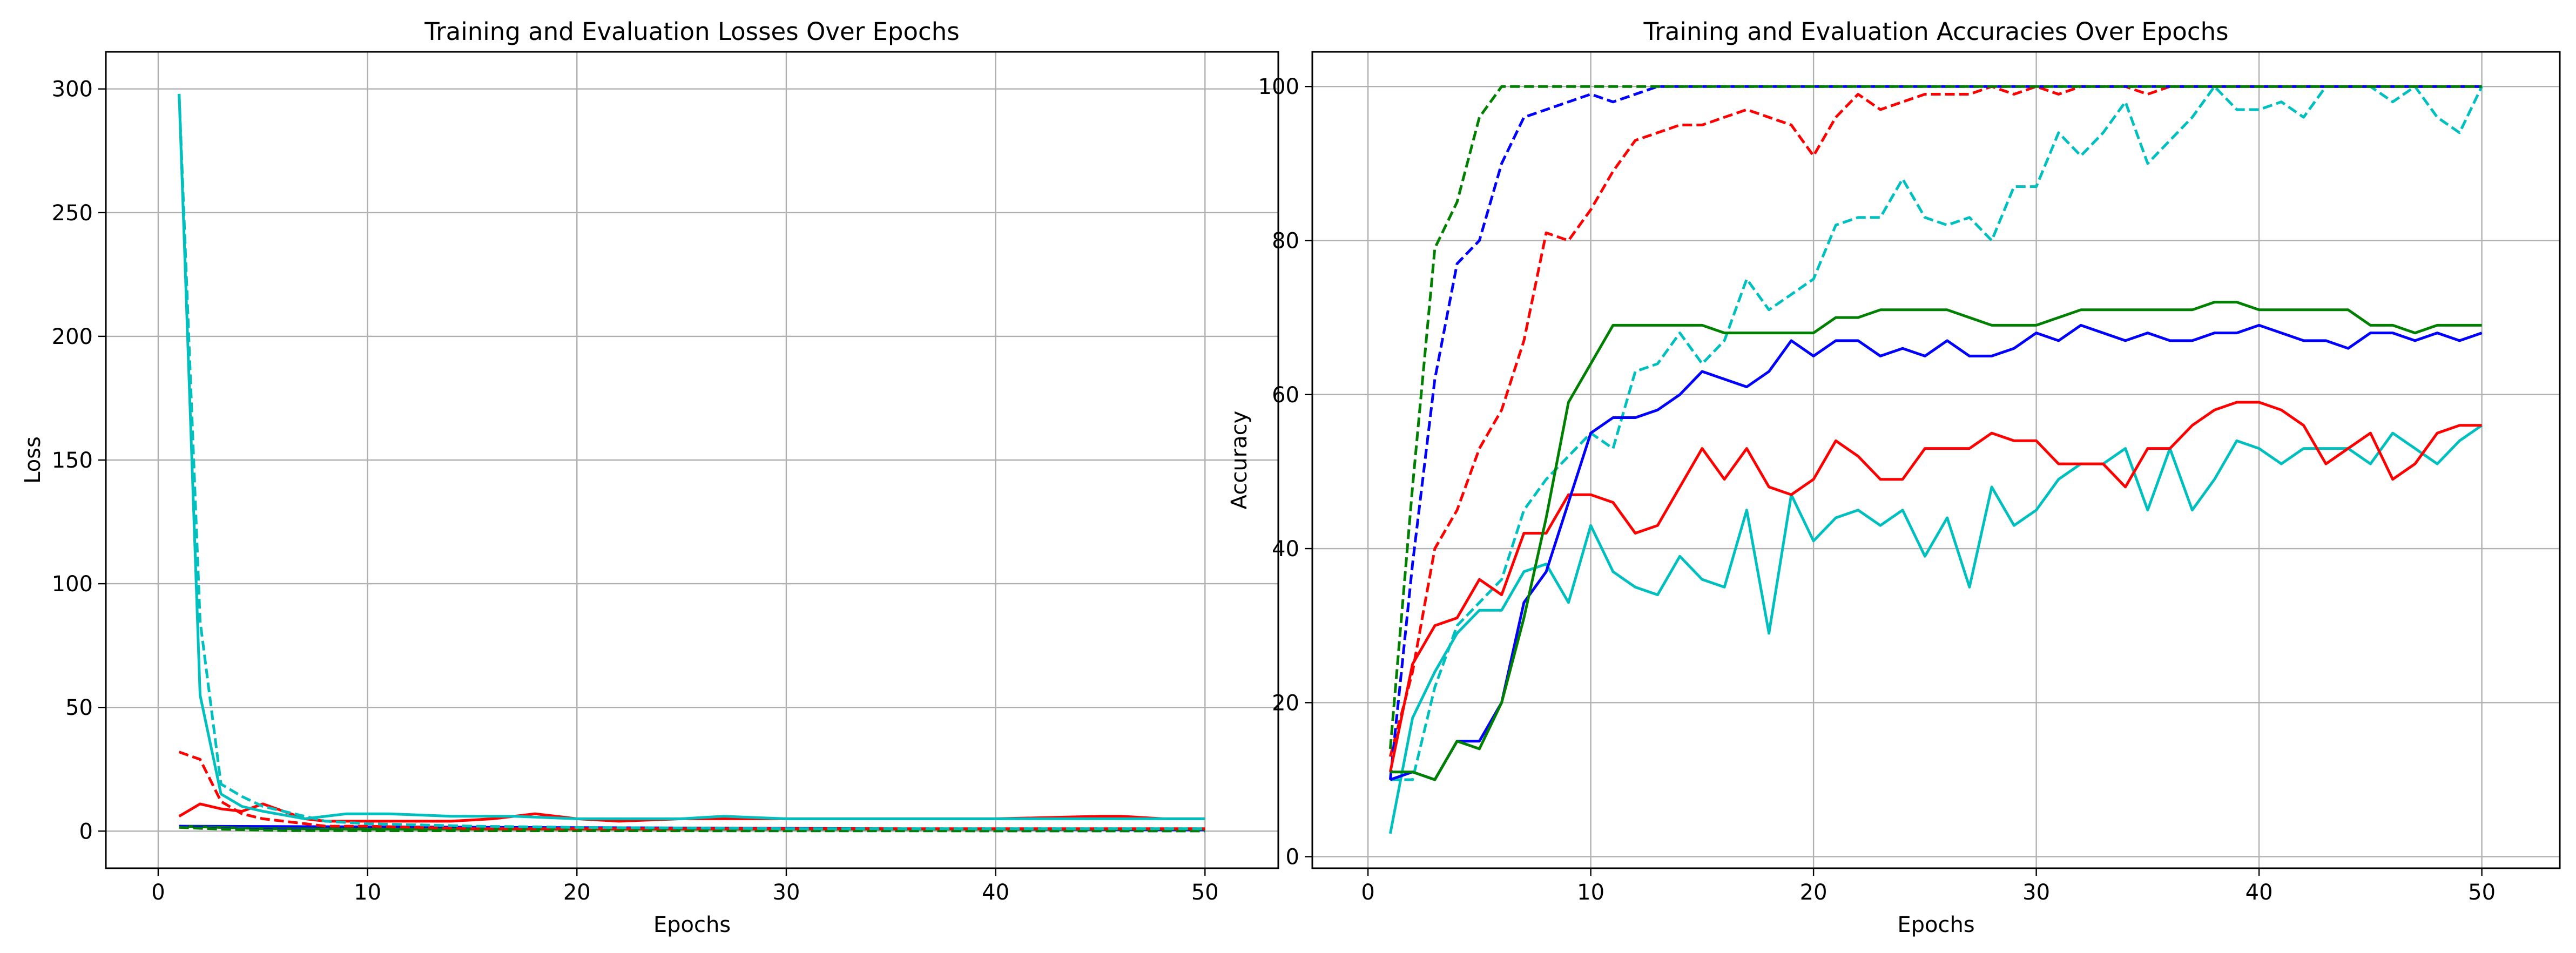  What do you see at coordinates (995, 892) in the screenshot?
I see `loss-chart-x-tick-label: 40` at bounding box center [995, 892].